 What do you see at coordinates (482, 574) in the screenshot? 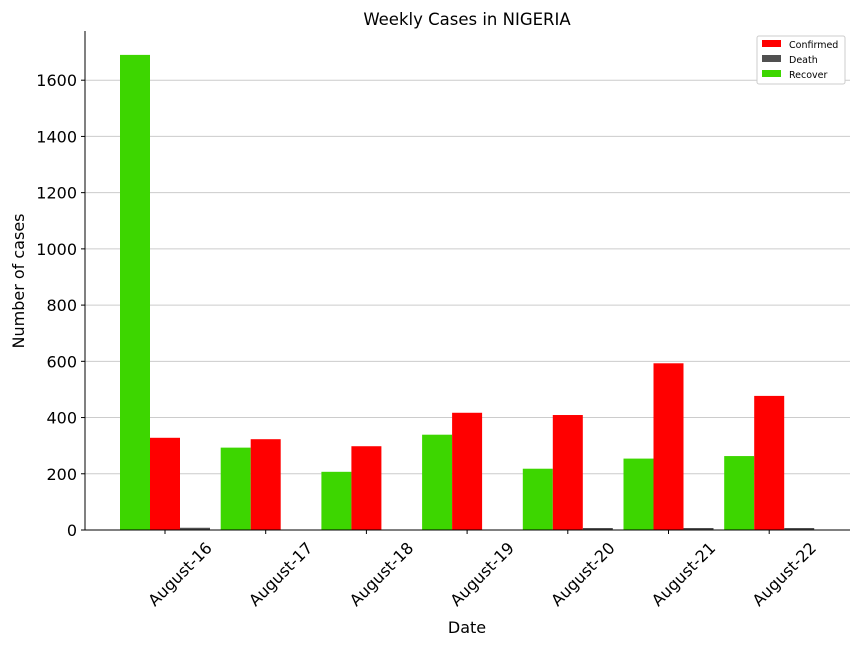
I see `x-tick-label: August-19` at bounding box center [482, 574].